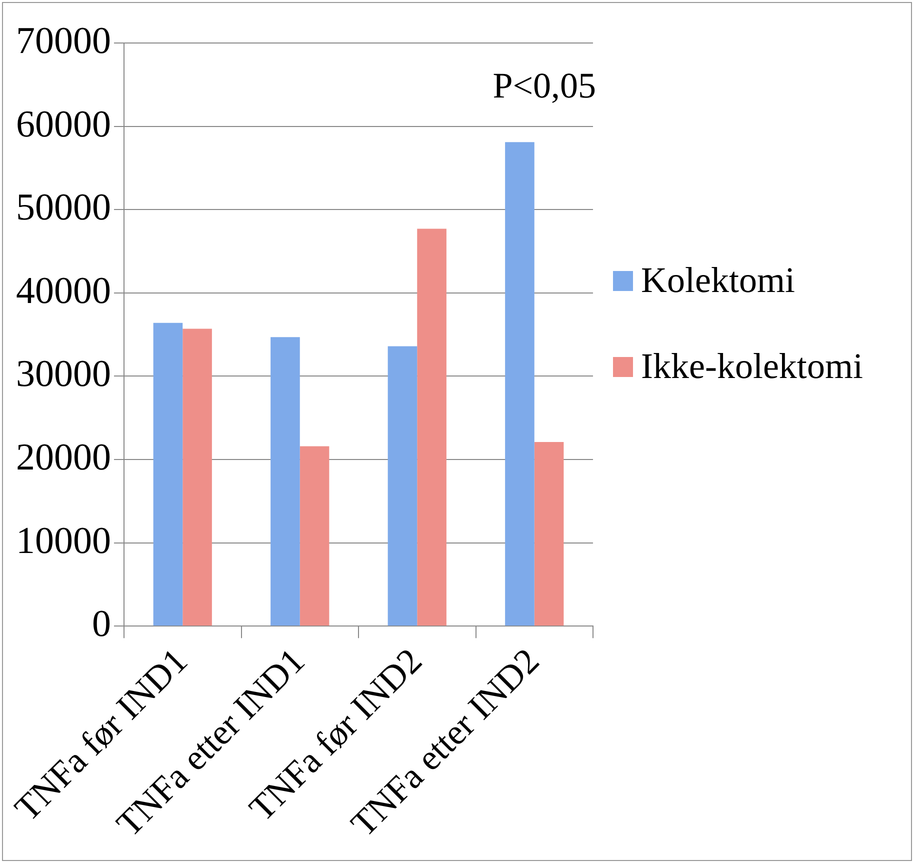 This screenshot has height=863, width=914. Describe the element at coordinates (63, 374) in the screenshot. I see `y-tick-label: 30000` at that location.